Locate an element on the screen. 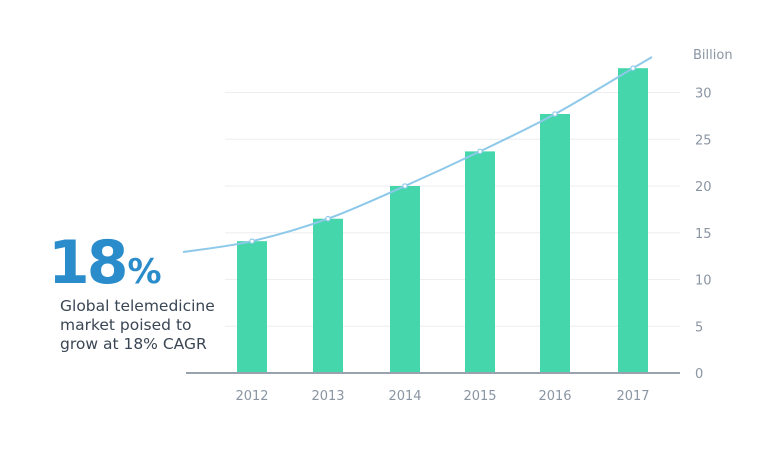  y-tick-label: 10 is located at coordinates (703, 281).